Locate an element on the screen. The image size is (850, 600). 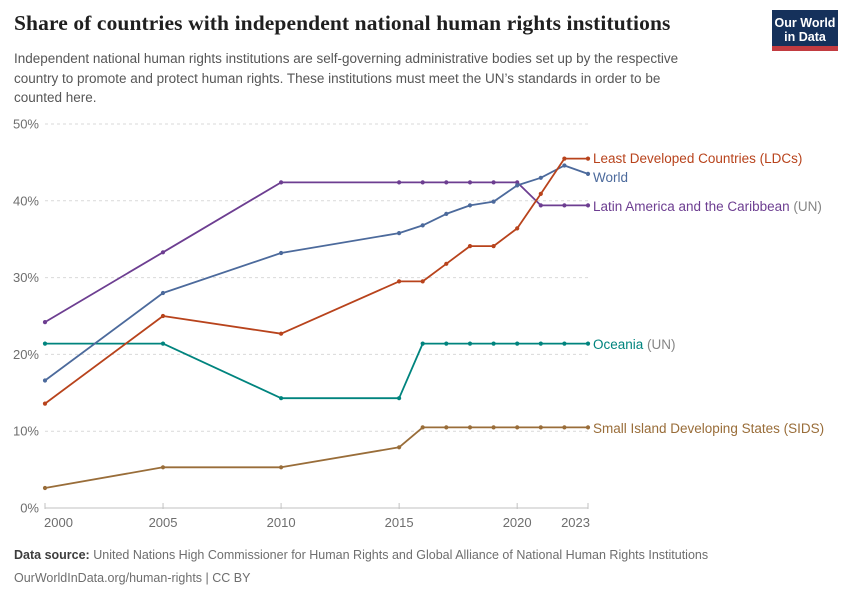
series-line-oceania-un is located at coordinates (316, 371).